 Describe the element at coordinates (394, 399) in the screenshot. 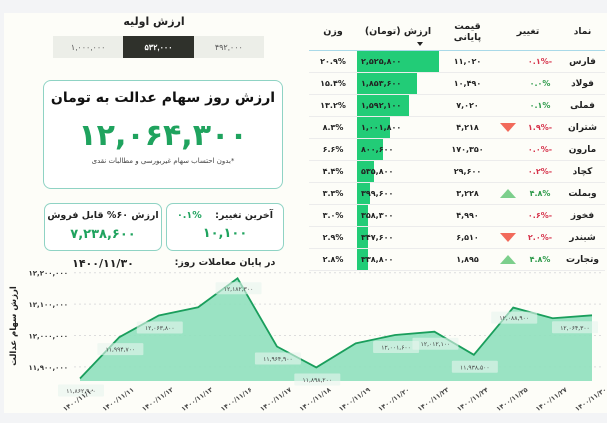

I see `x-tick-label: ۱۴۰۰/۱۱/۲۰` at that location.